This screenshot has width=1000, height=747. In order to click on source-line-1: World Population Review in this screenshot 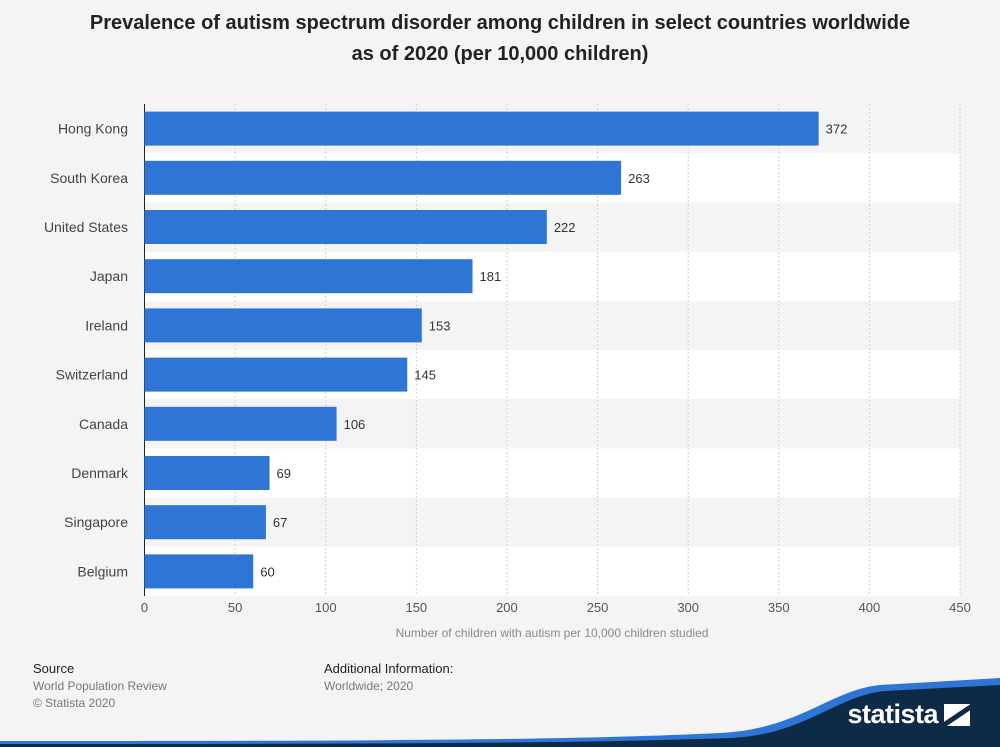, I will do `click(100, 686)`.